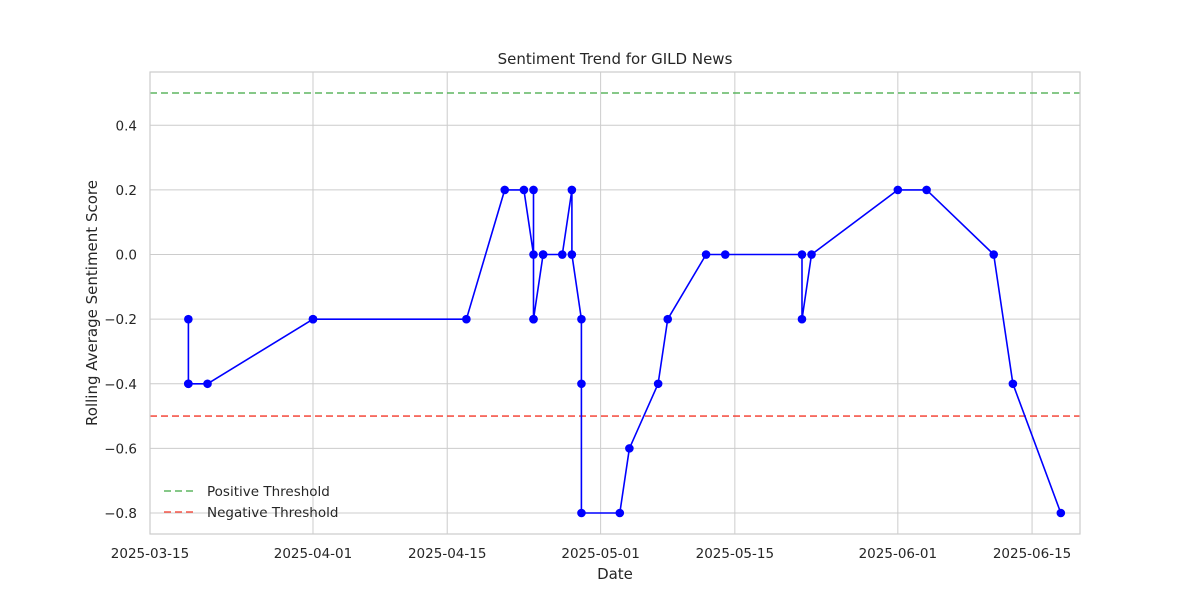 This screenshot has height=600, width=1200. I want to click on y-tick-label: −0.4, so click(120, 385).